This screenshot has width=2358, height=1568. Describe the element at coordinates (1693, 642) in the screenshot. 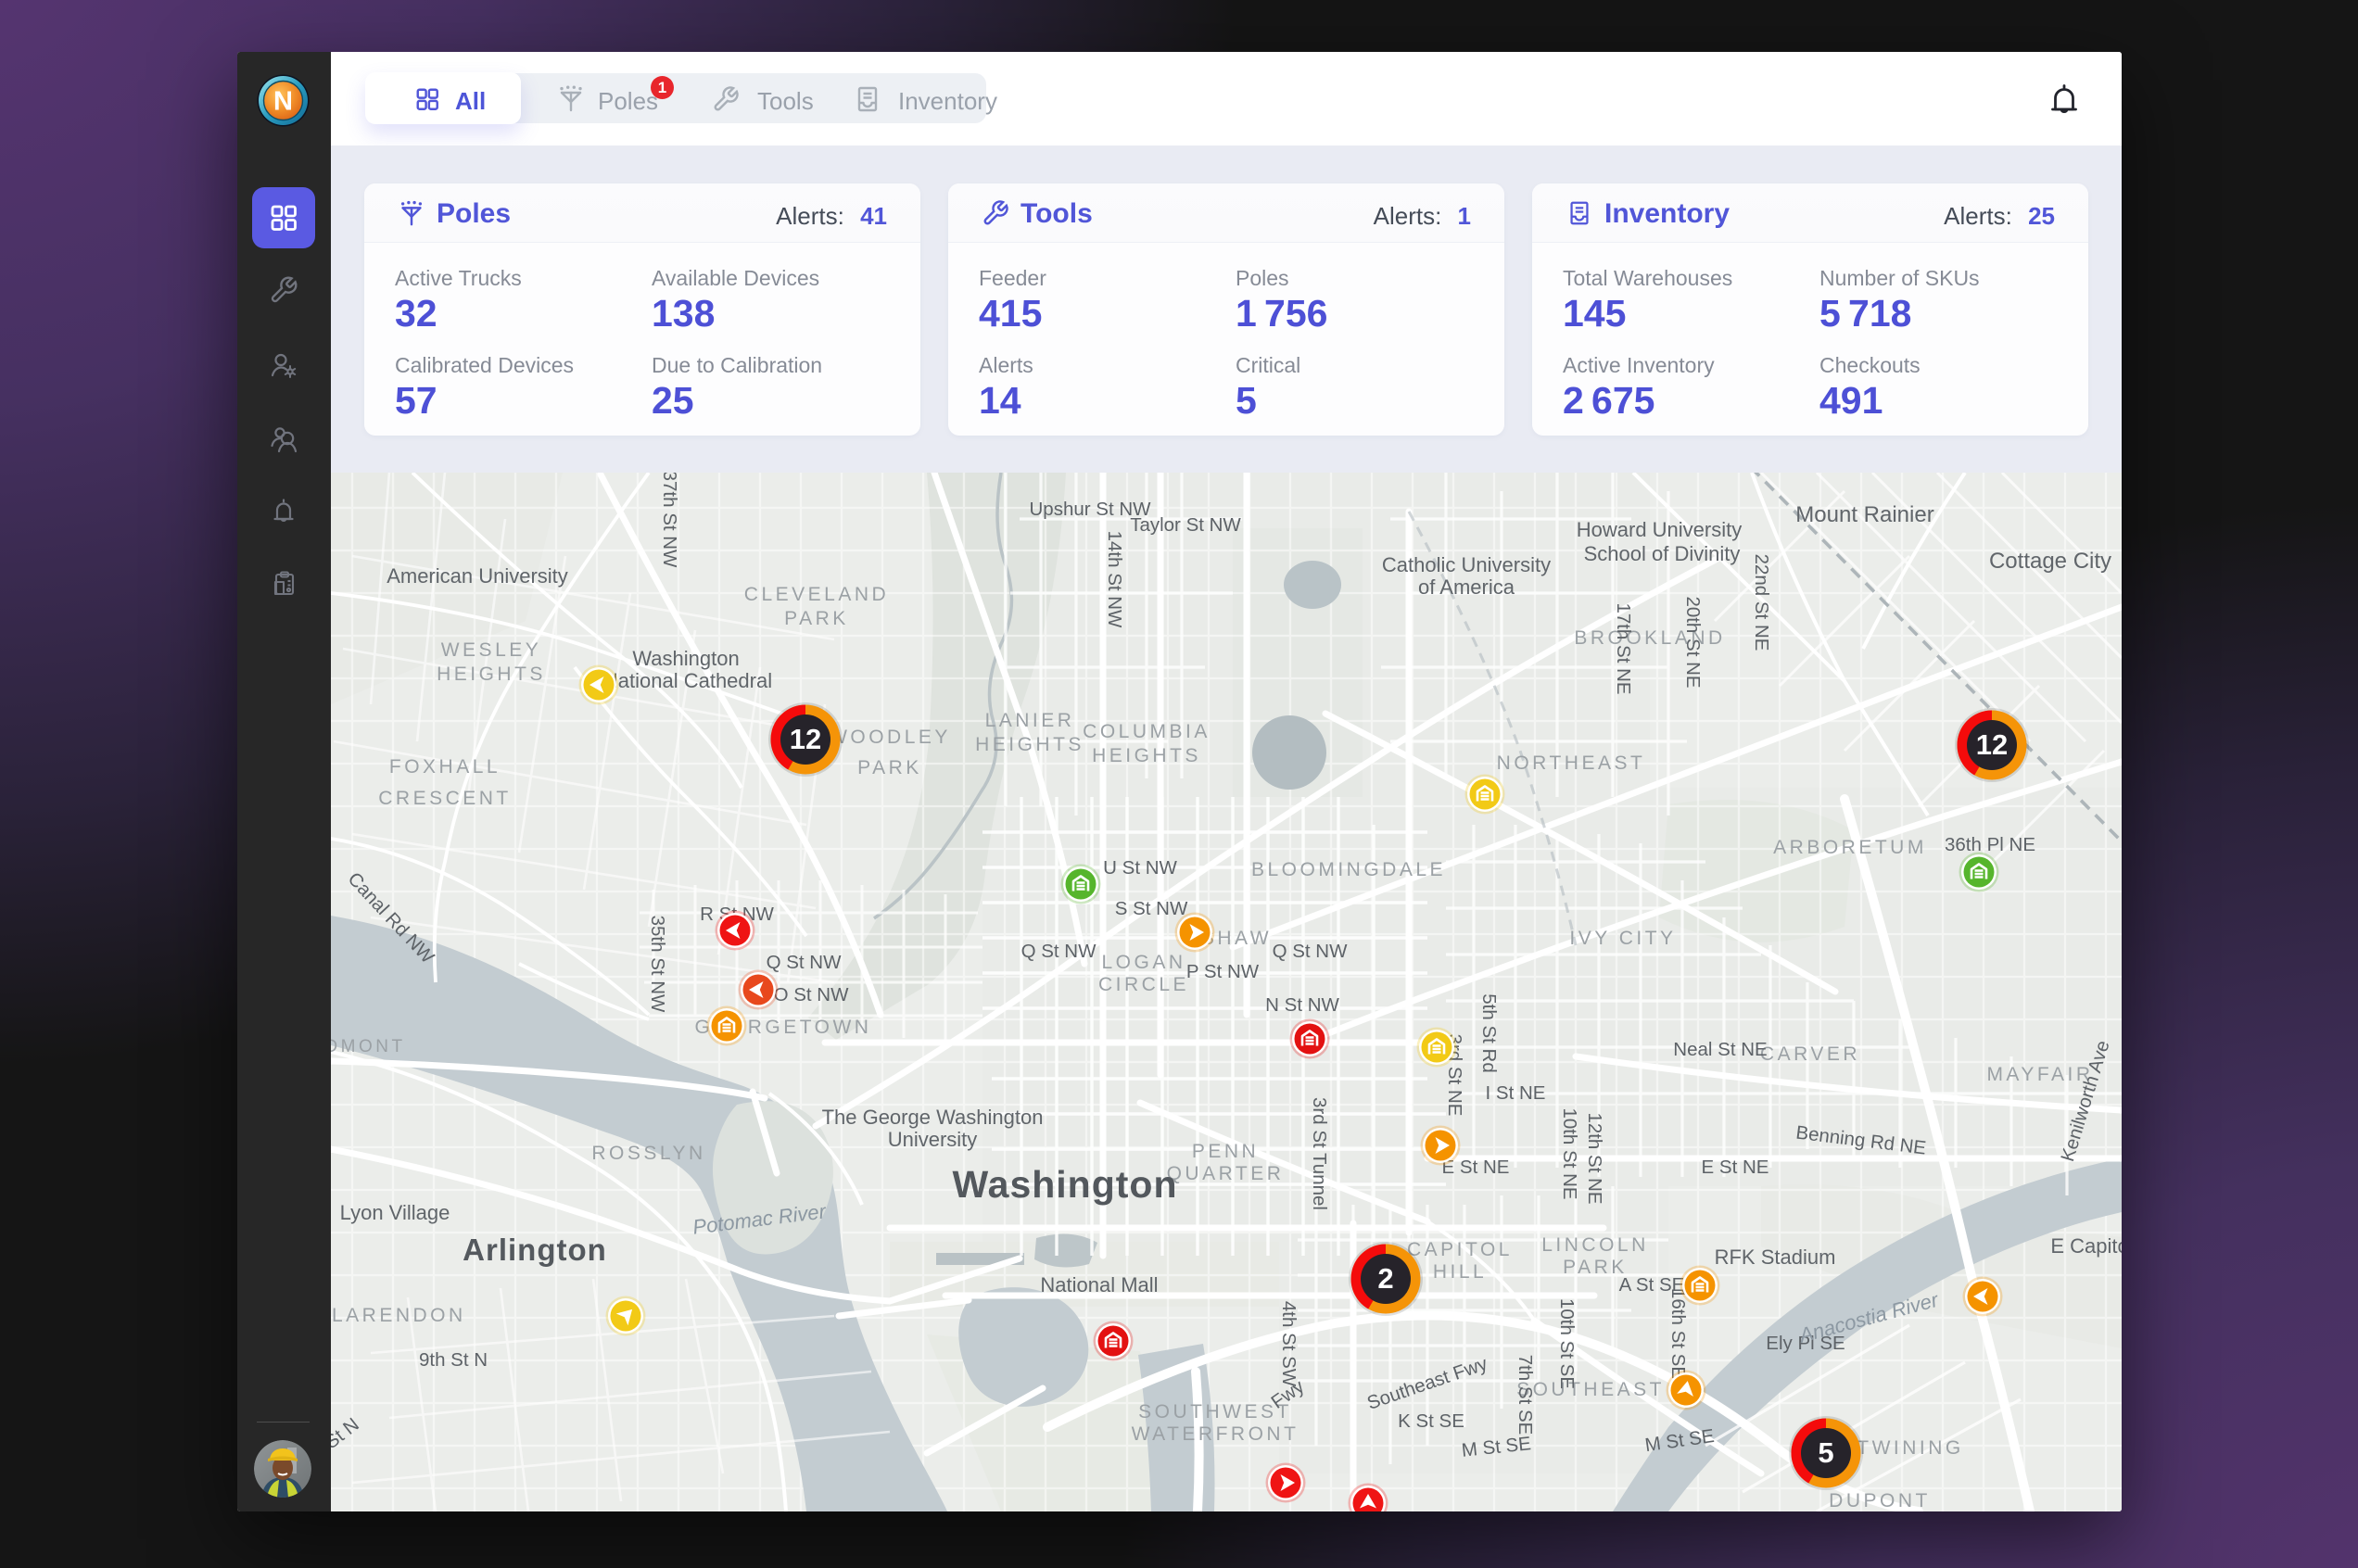

I see `svg-text: 20th St NE` at that location.